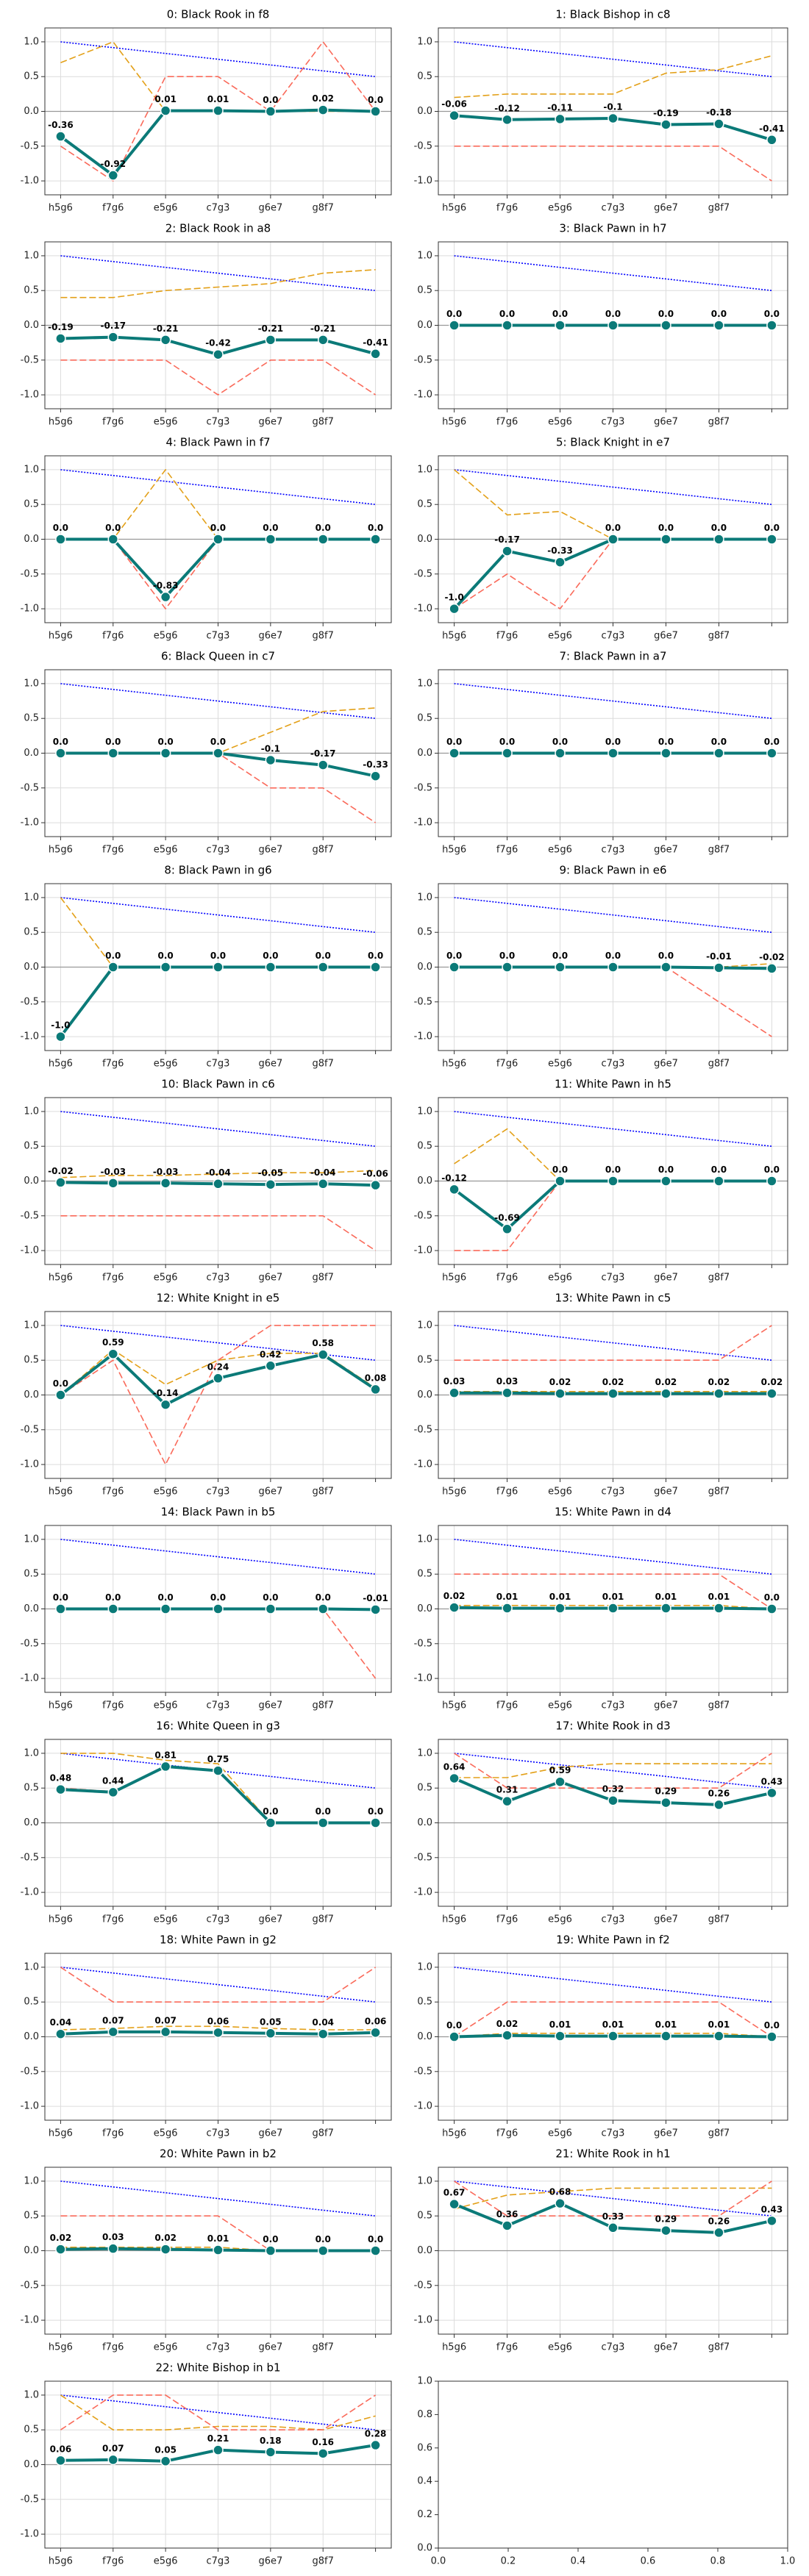 This screenshot has height=2576, width=809. I want to click on subplot-title: 15: White Pawn in d4, so click(613, 1512).